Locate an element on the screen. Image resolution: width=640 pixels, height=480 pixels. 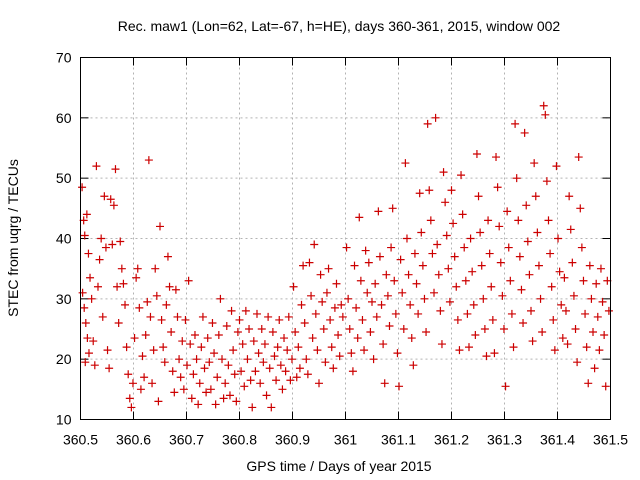
x-tick-label: 360.7 is located at coordinates (186, 440).